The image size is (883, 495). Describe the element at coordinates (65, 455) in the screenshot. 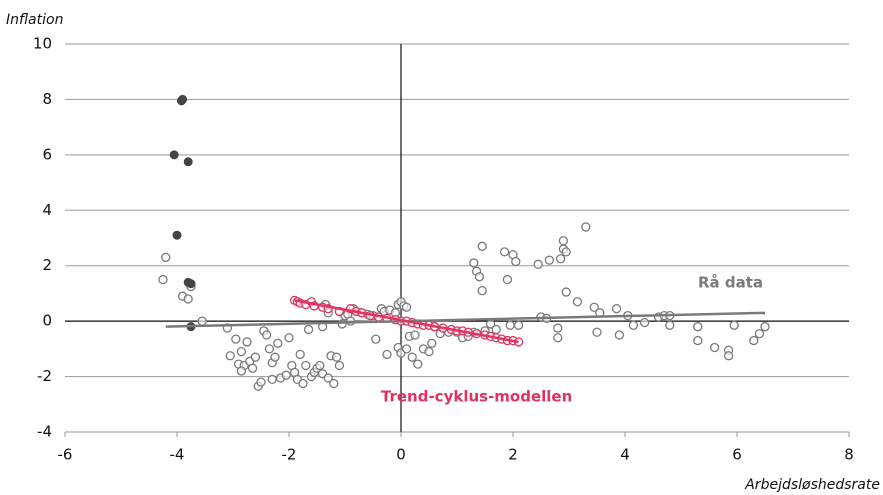

I see `x-tick-label: -6` at that location.